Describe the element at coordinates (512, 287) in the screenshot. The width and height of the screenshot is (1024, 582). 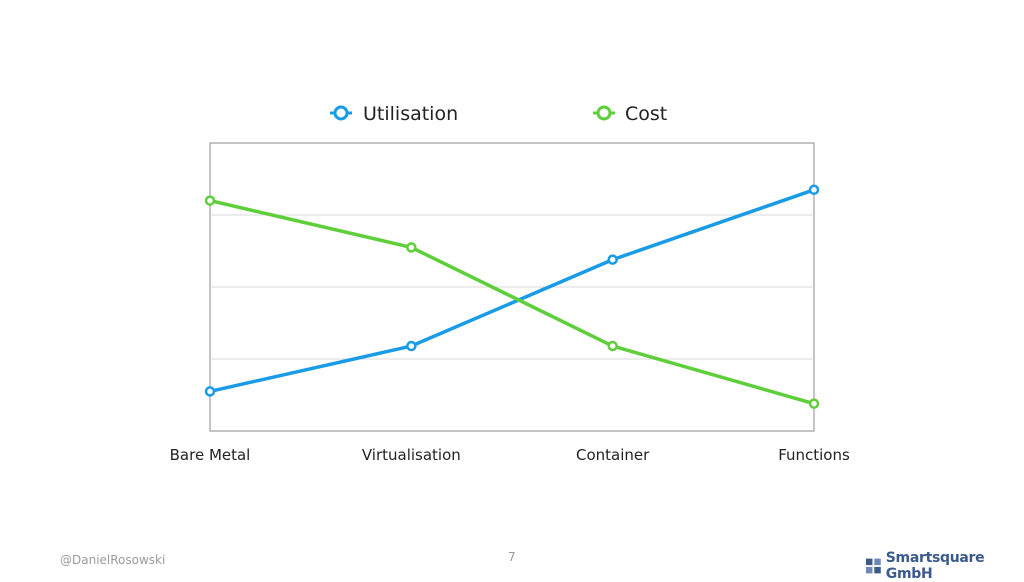
I see `gridlines` at that location.